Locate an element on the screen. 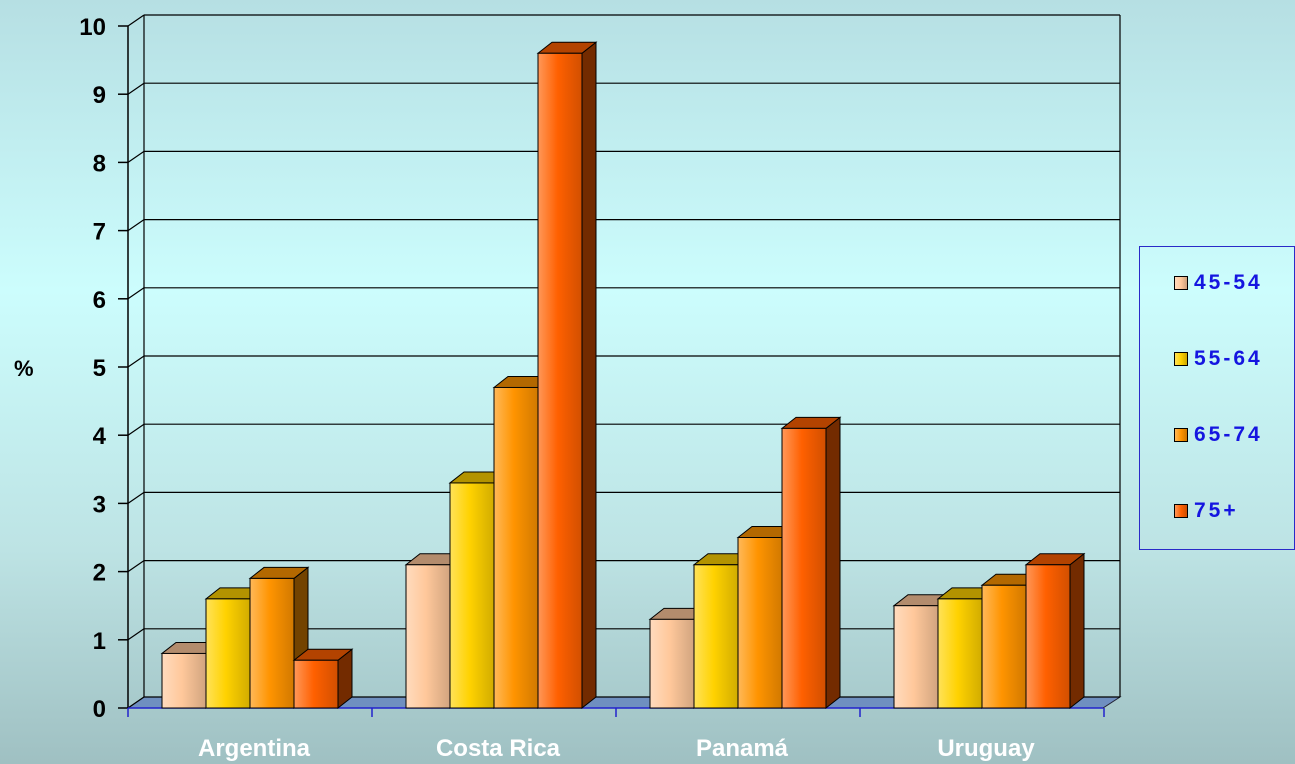  legend-label: 65-74 is located at coordinates (1228, 434).